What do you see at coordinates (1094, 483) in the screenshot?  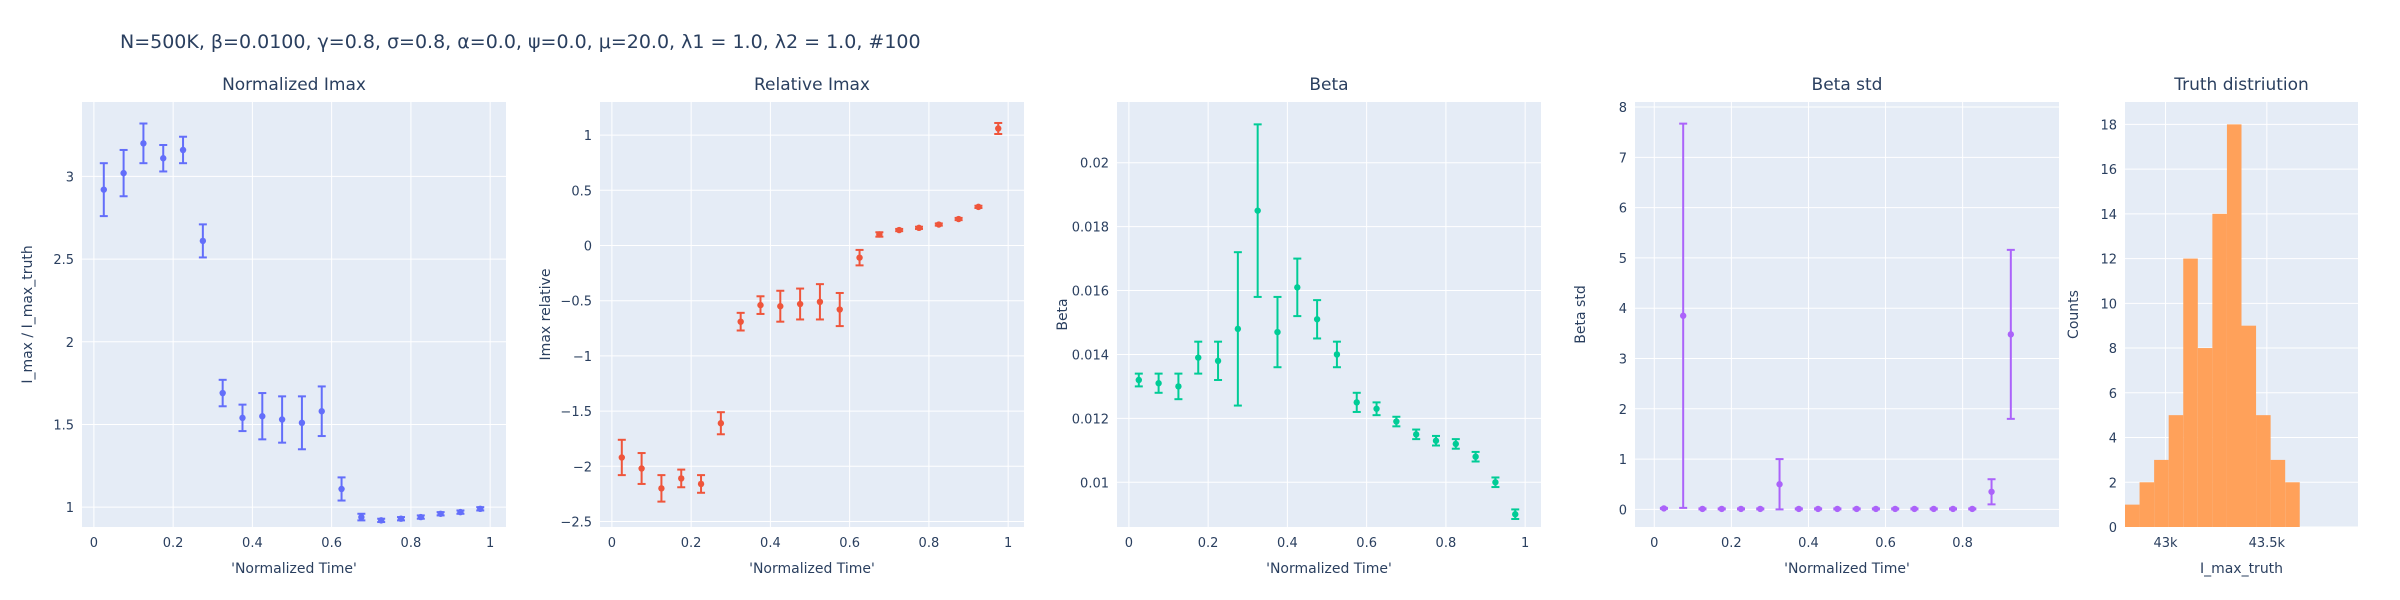 I see `y-tick-label: 0.01` at bounding box center [1094, 483].